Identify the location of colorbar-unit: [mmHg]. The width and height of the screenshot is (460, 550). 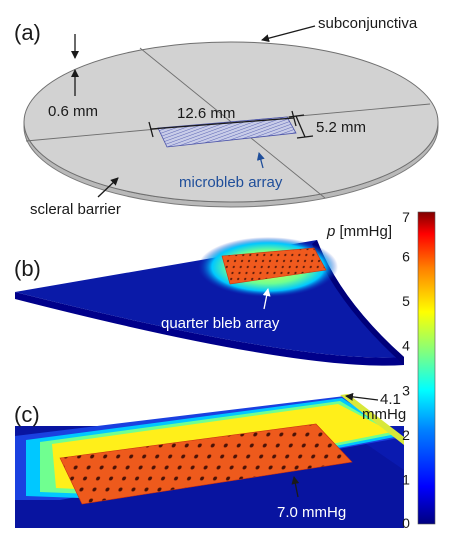
(363, 231).